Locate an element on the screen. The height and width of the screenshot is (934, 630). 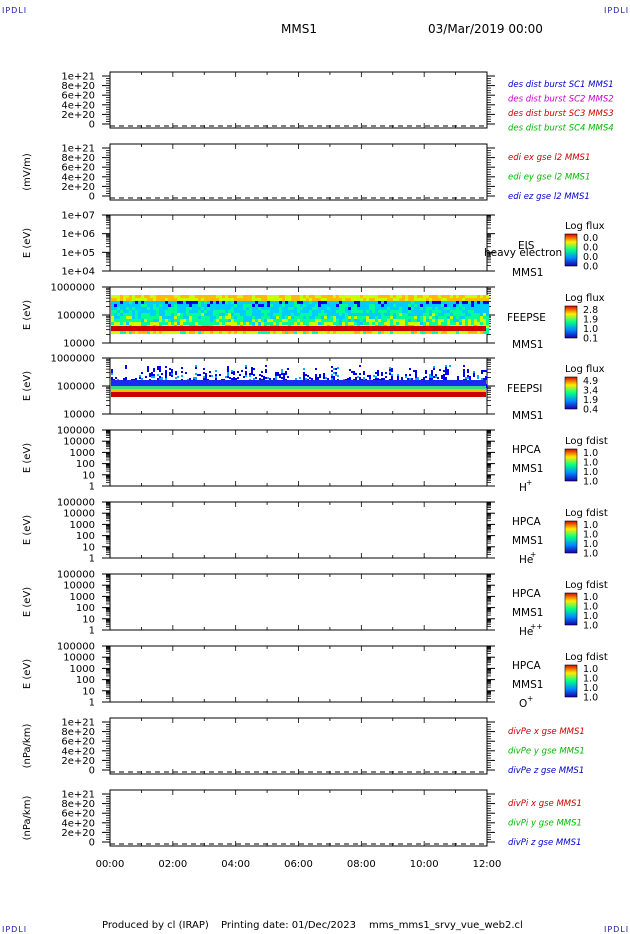
colorbar-tick-label: 1.0 is located at coordinates (590, 616).